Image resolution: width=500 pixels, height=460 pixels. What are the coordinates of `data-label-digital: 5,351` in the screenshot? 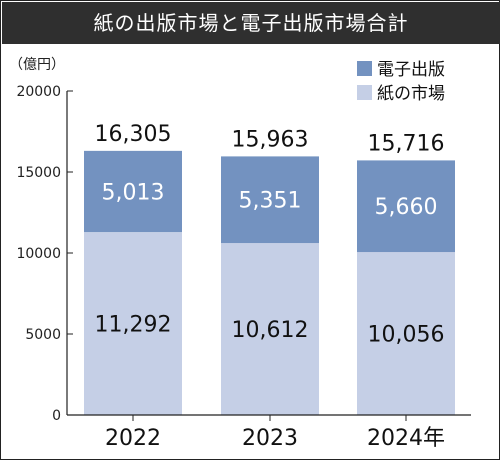 It's located at (270, 201).